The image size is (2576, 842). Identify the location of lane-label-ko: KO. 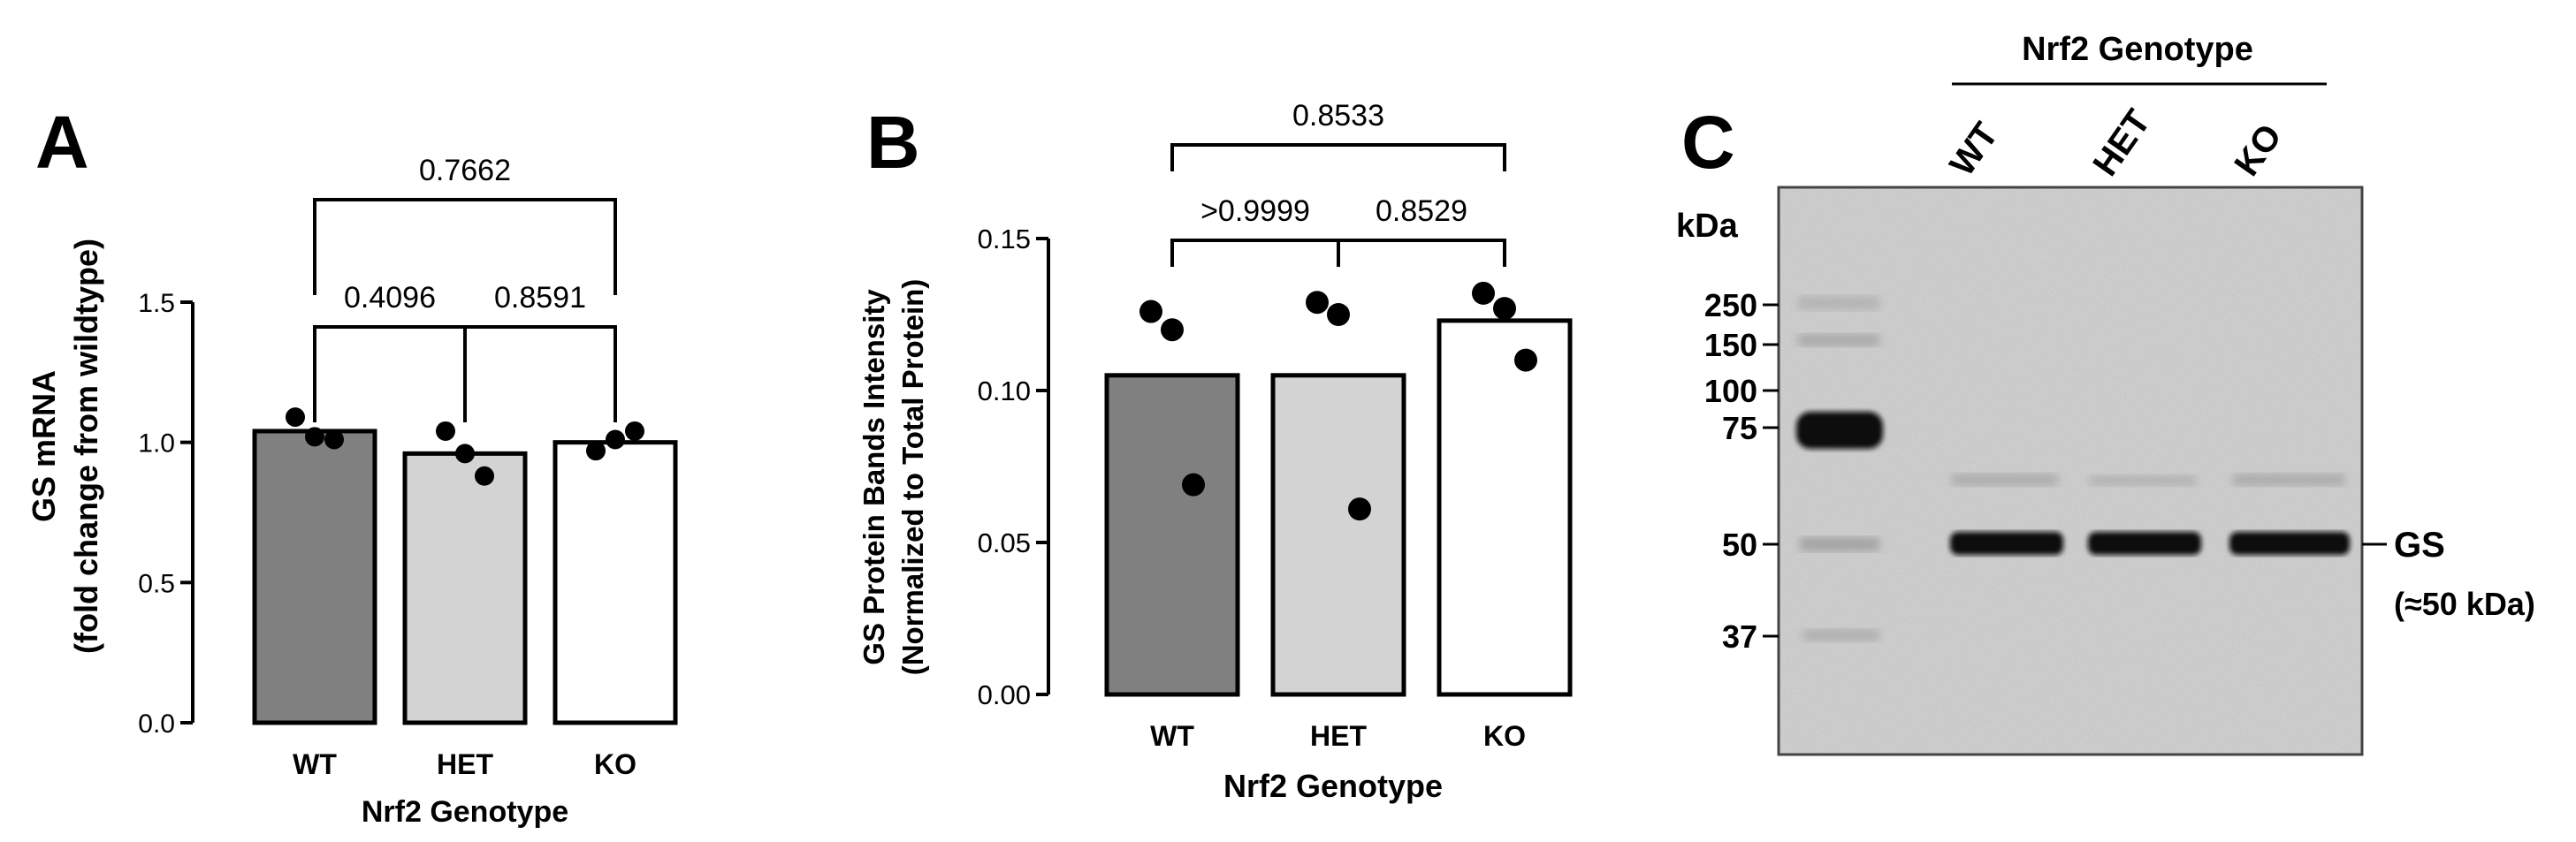
(2258, 150).